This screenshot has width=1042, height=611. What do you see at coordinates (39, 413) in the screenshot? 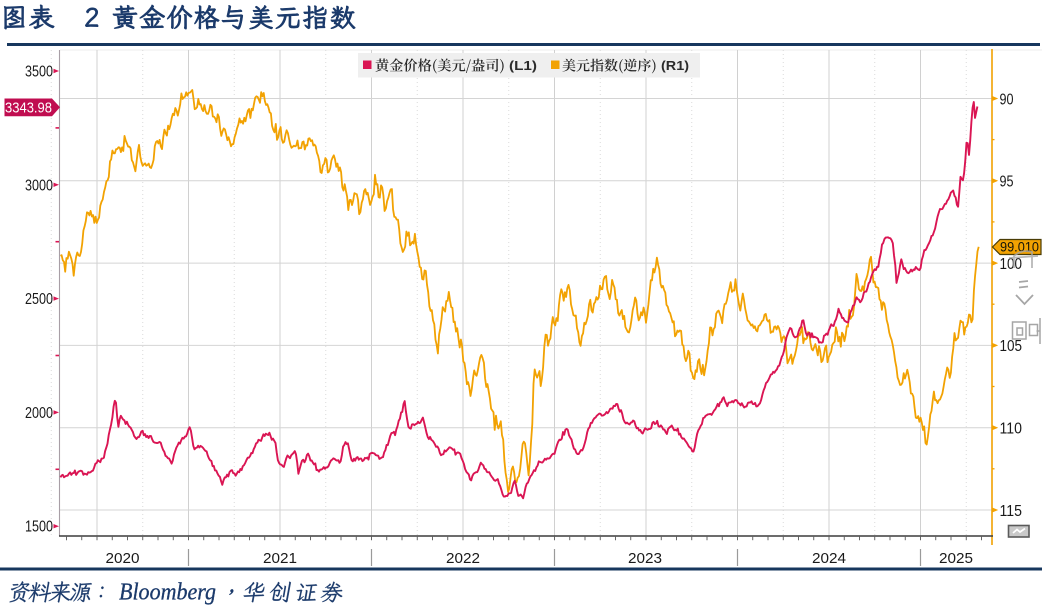
I see `svg-text: 2000` at bounding box center [39, 413].